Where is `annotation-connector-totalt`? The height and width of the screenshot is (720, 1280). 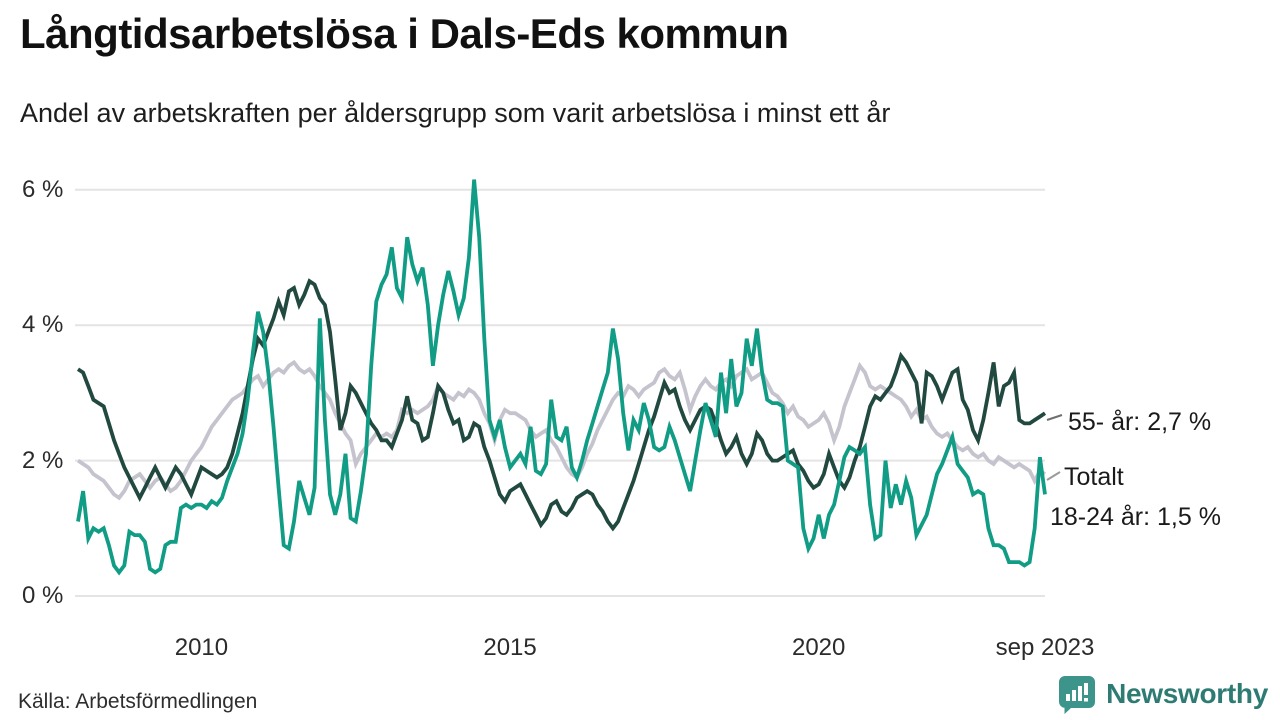
annotation-connector-totalt is located at coordinates (1053, 476).